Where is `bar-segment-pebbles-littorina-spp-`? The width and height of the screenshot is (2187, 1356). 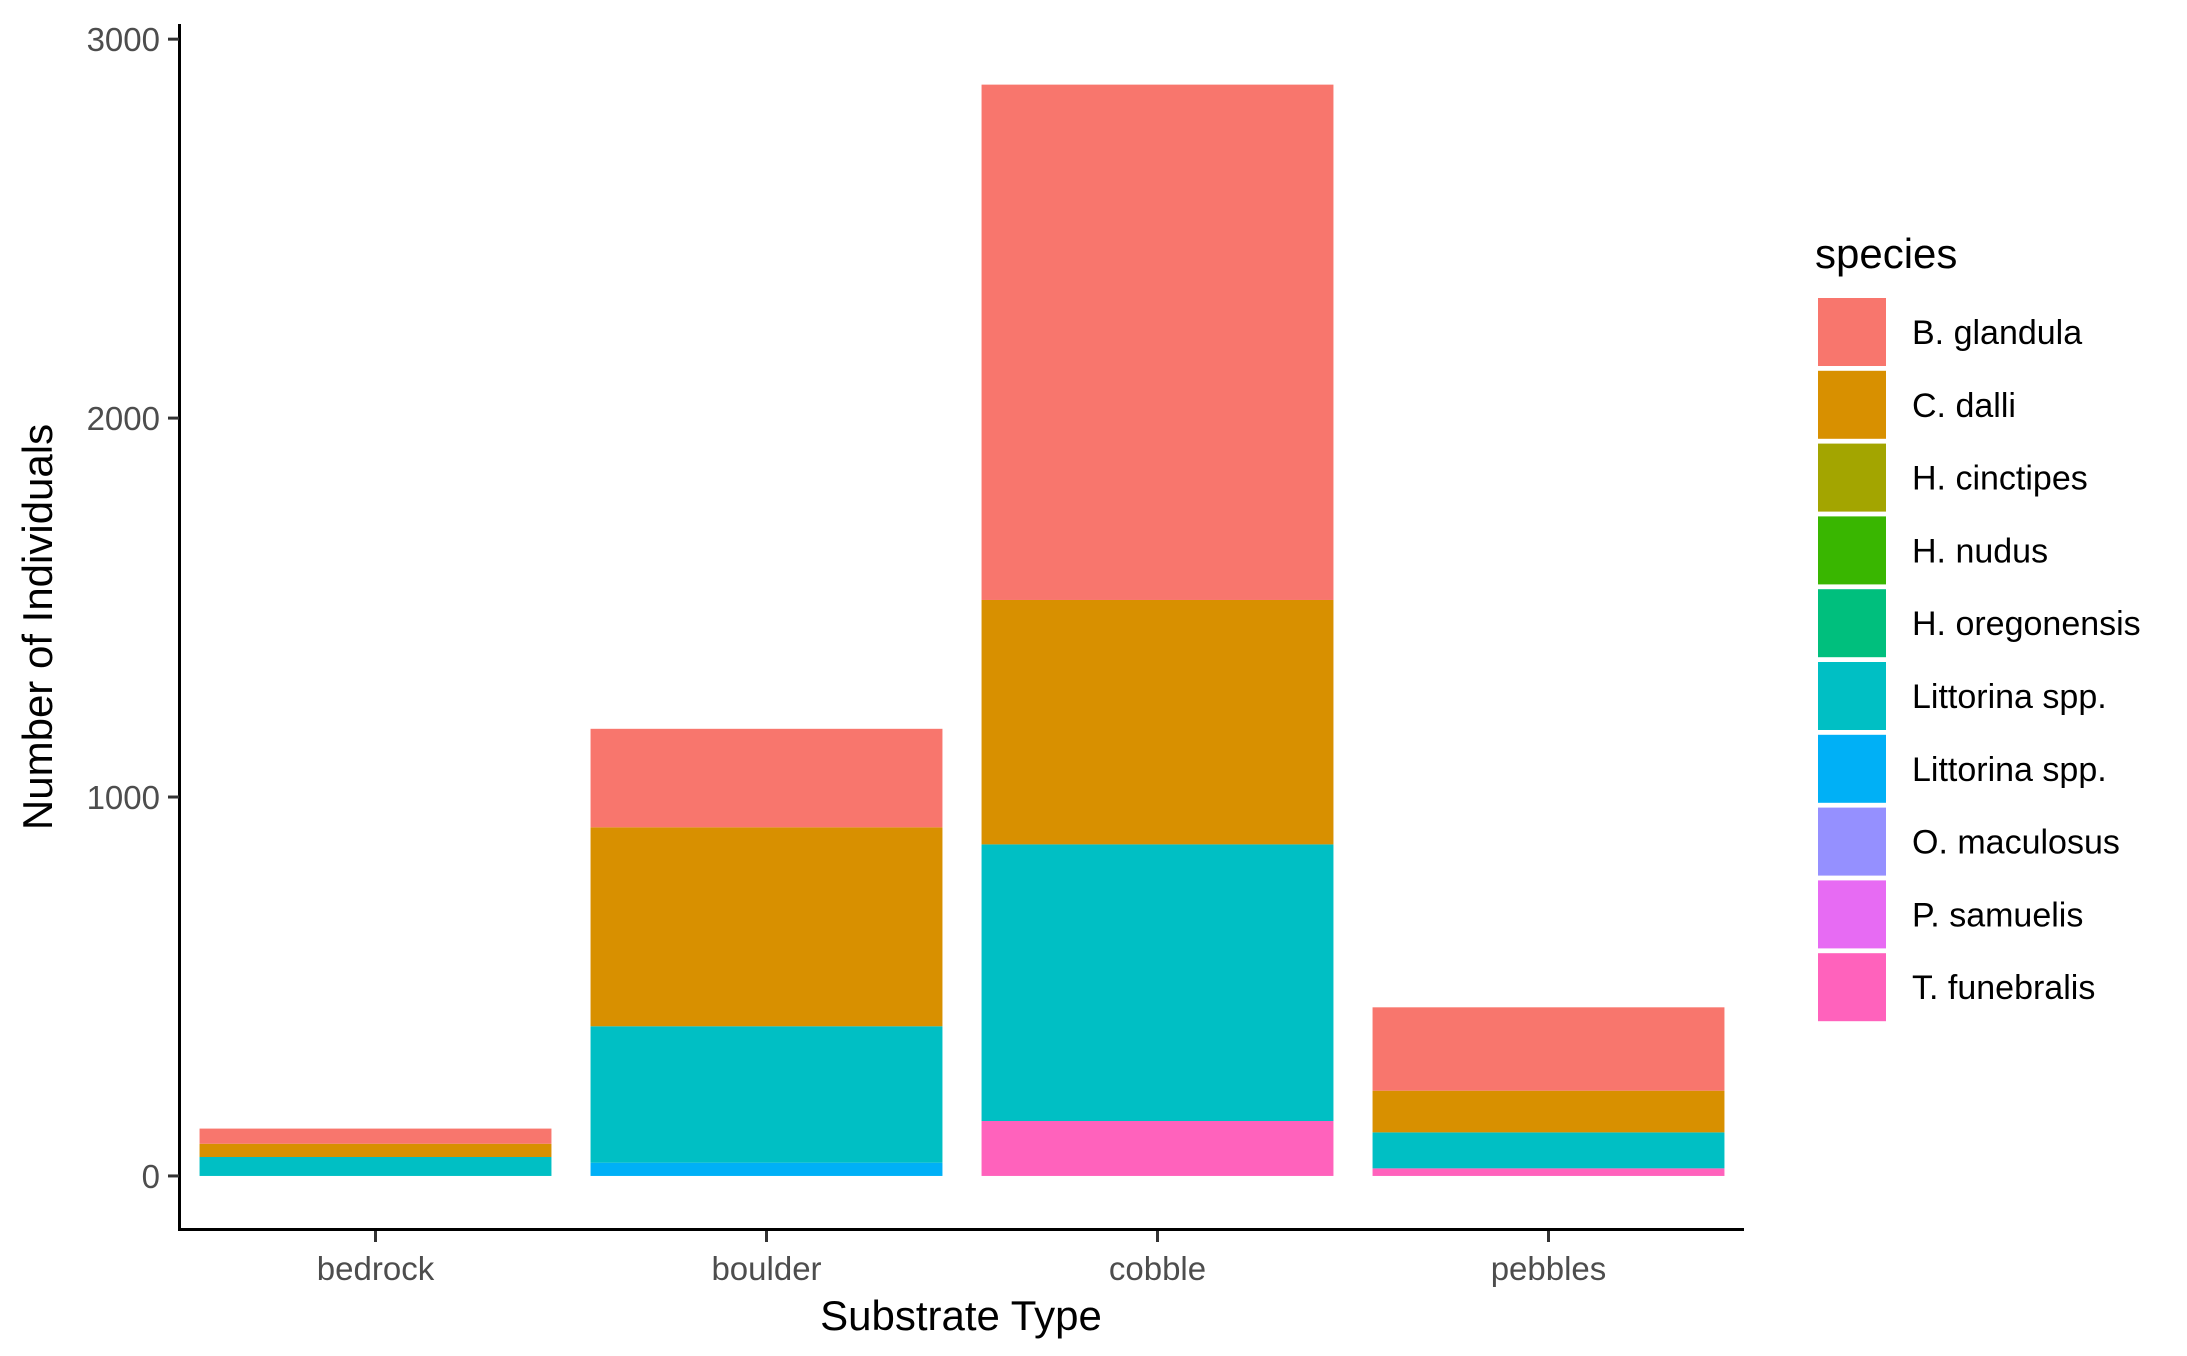 bar-segment-pebbles-littorina-spp- is located at coordinates (1548, 1150).